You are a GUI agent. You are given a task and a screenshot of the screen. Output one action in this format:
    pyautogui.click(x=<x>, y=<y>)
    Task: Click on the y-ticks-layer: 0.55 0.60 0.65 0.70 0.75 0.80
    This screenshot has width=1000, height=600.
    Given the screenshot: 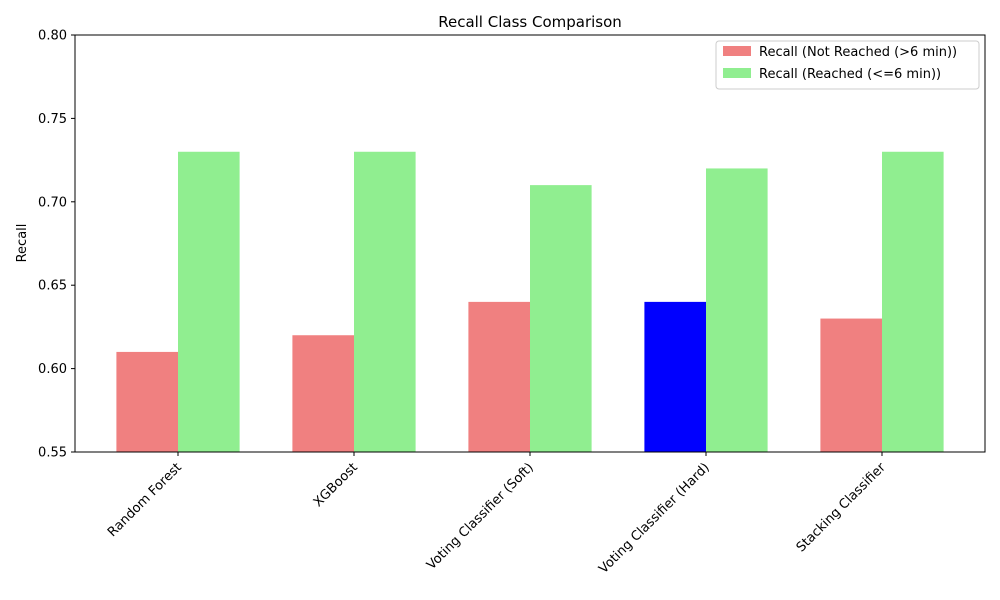 What is the action you would take?
    pyautogui.click(x=56, y=245)
    